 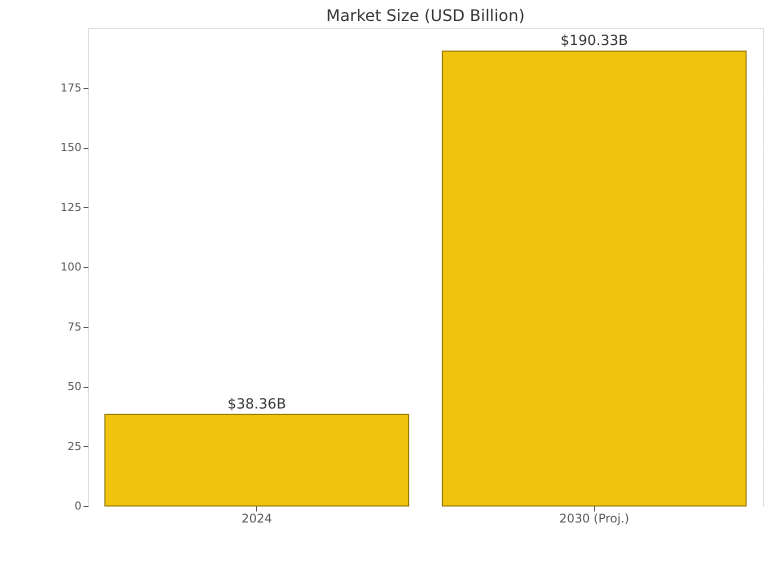 What do you see at coordinates (71, 267) in the screenshot?
I see `y-tick-label: 100` at bounding box center [71, 267].